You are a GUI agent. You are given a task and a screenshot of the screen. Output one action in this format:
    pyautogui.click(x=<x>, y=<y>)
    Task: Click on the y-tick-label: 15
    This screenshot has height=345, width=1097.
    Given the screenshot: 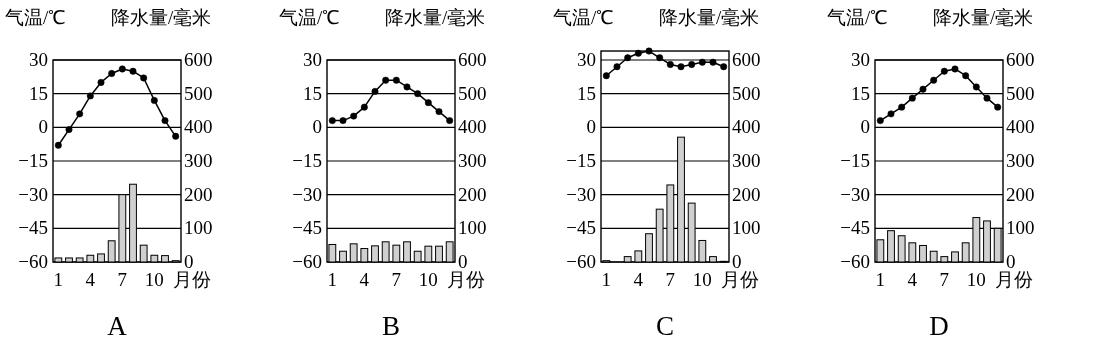 What is the action you would take?
    pyautogui.click(x=860, y=93)
    